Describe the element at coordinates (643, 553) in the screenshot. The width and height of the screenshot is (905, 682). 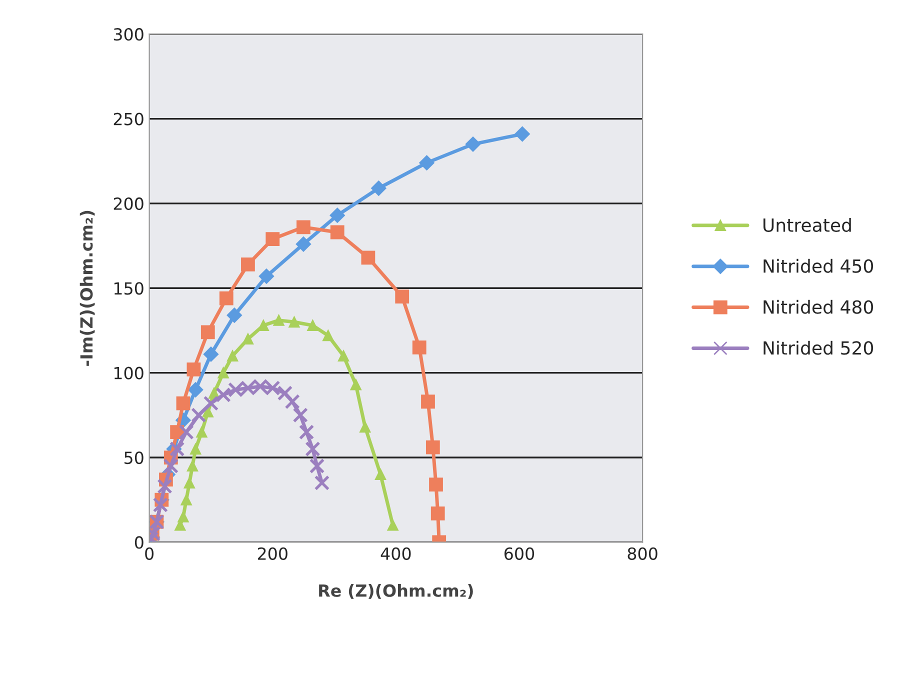
I see `x-tick-label: 800` at that location.